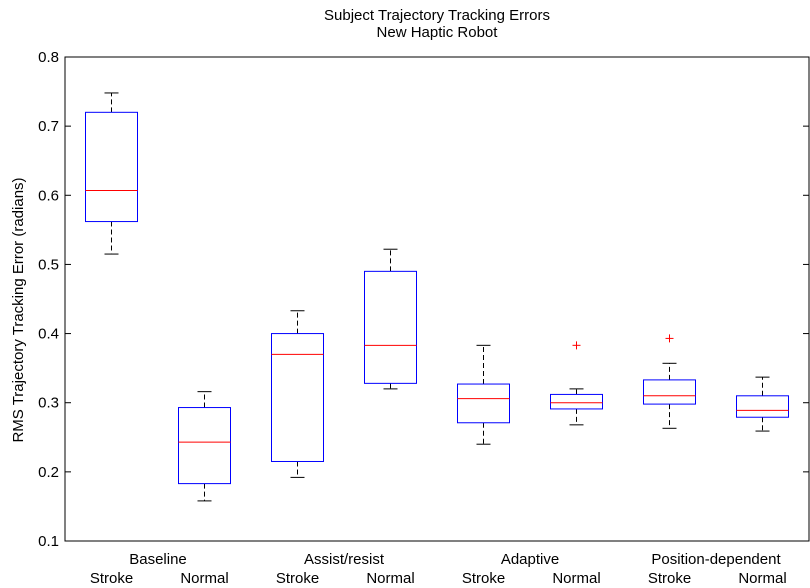 The image size is (810, 588). What do you see at coordinates (716, 559) in the screenshot?
I see `x-group-label: Position-dependent` at bounding box center [716, 559].